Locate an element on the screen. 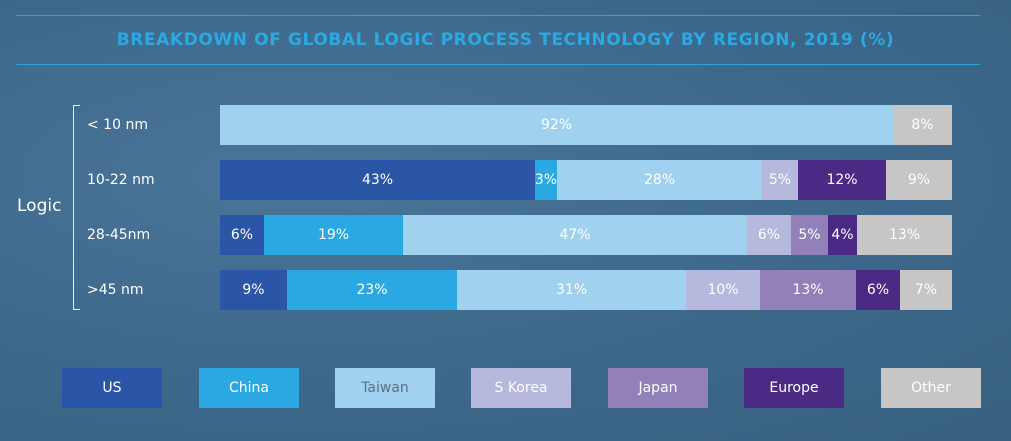 The height and width of the screenshot is (441, 1011). bar-segment-other: 8% is located at coordinates (922, 125).